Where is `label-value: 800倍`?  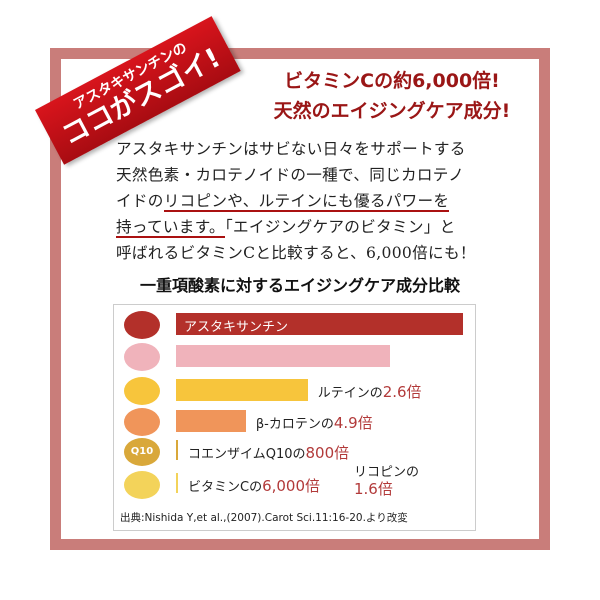
label-value: 800倍 is located at coordinates (327, 453).